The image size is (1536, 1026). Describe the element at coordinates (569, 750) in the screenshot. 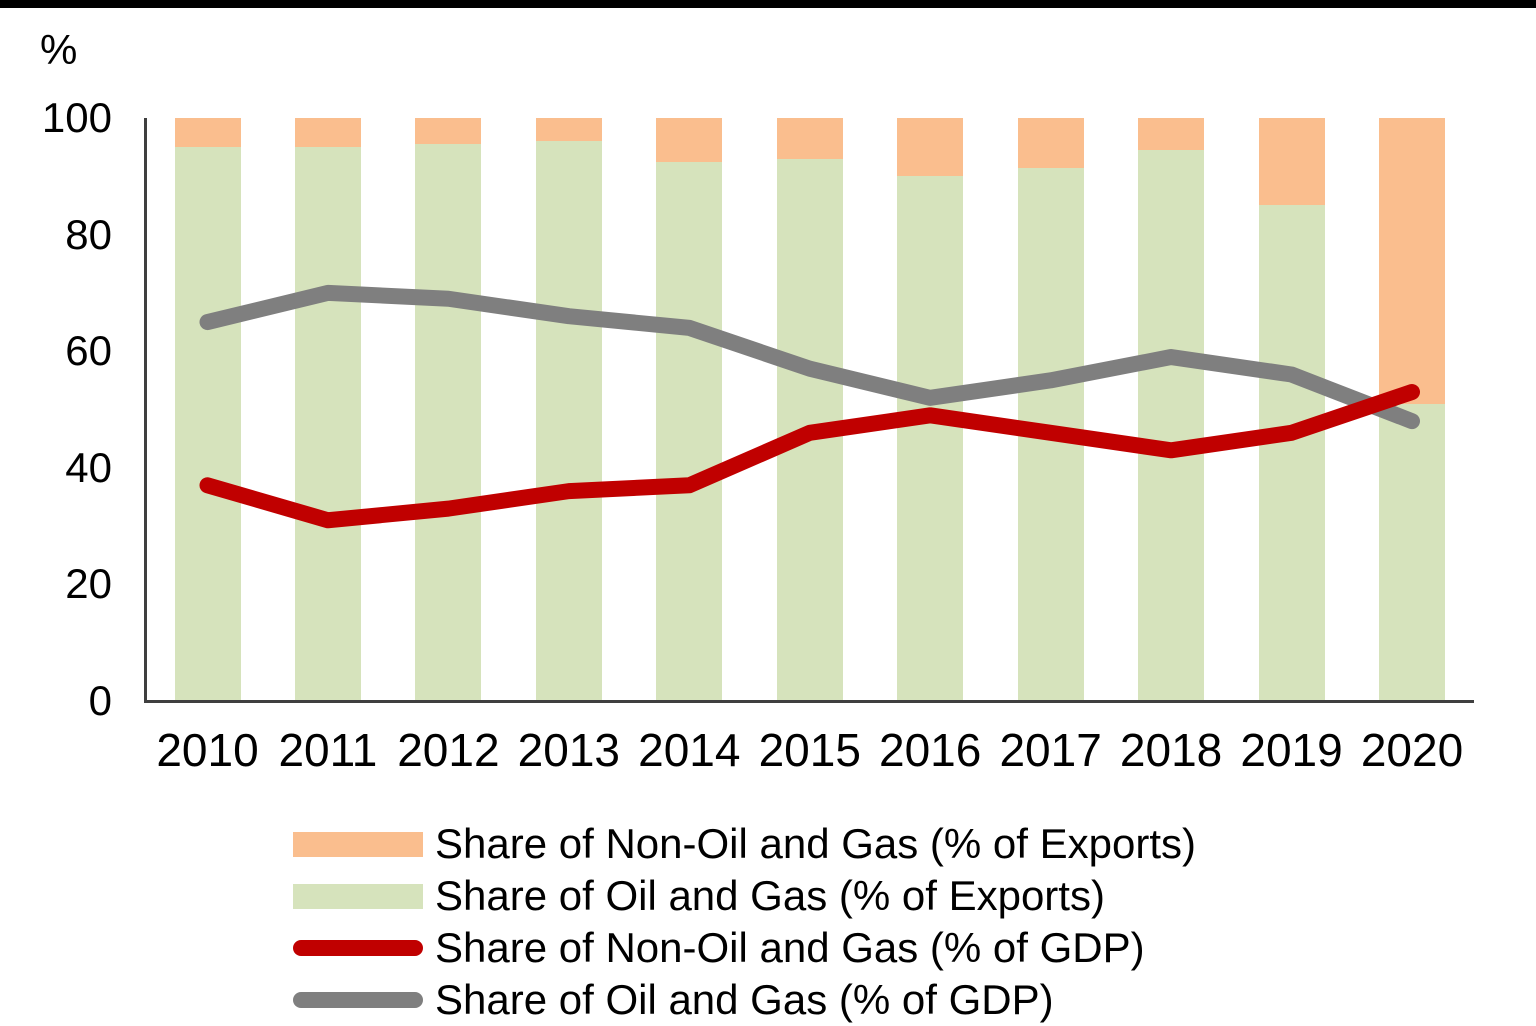

I see `x-tick-label: 2013` at that location.